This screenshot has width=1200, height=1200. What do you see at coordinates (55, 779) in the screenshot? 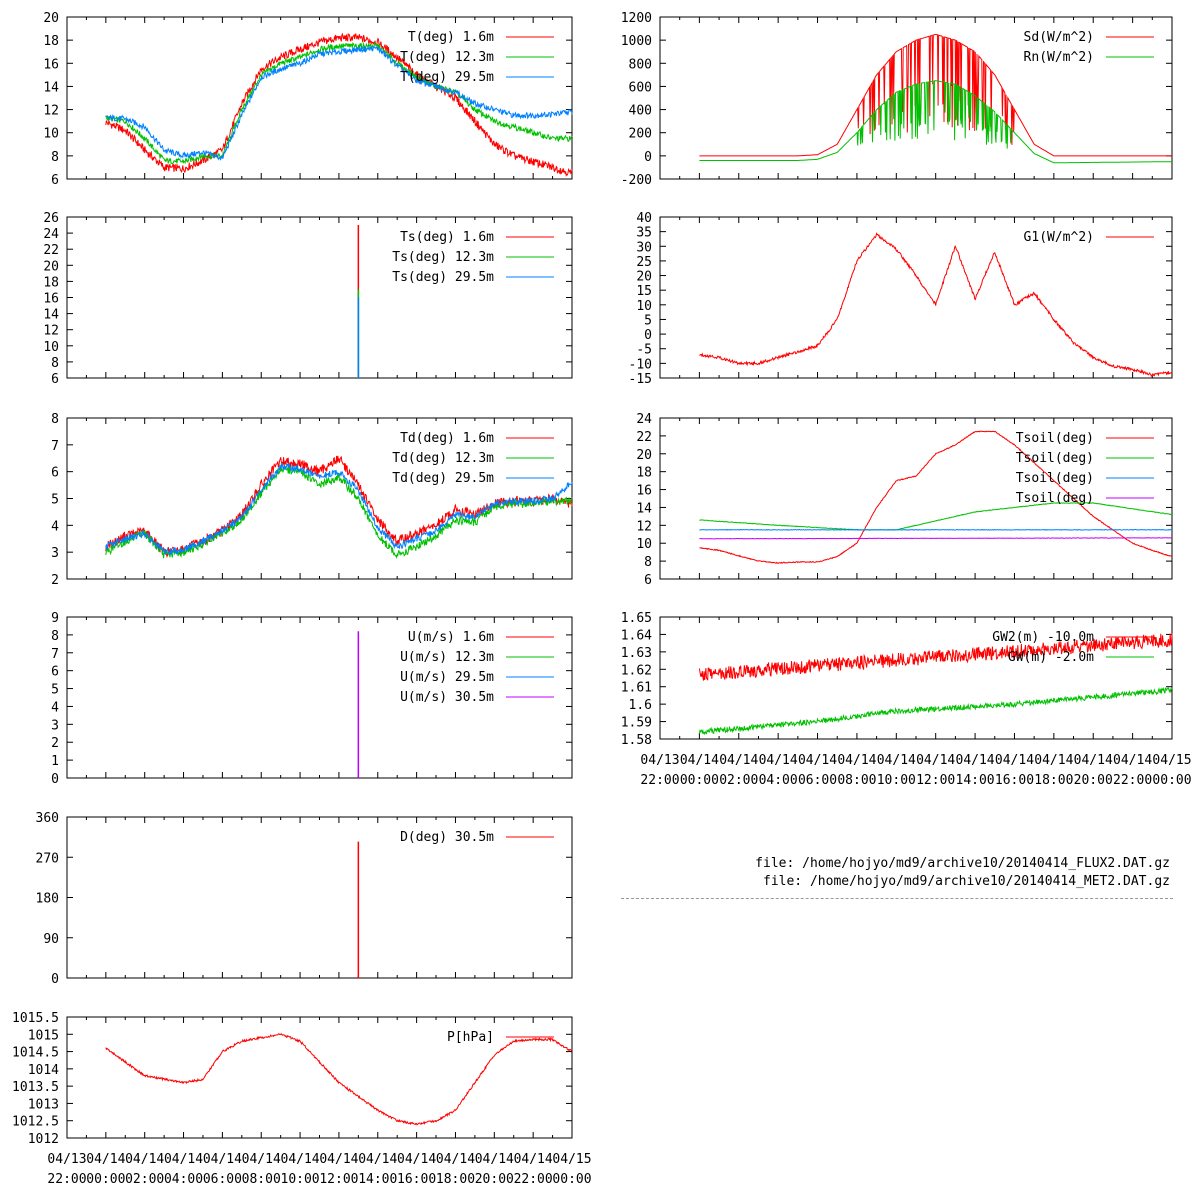
I see `y-tick-label: 0` at bounding box center [55, 779].